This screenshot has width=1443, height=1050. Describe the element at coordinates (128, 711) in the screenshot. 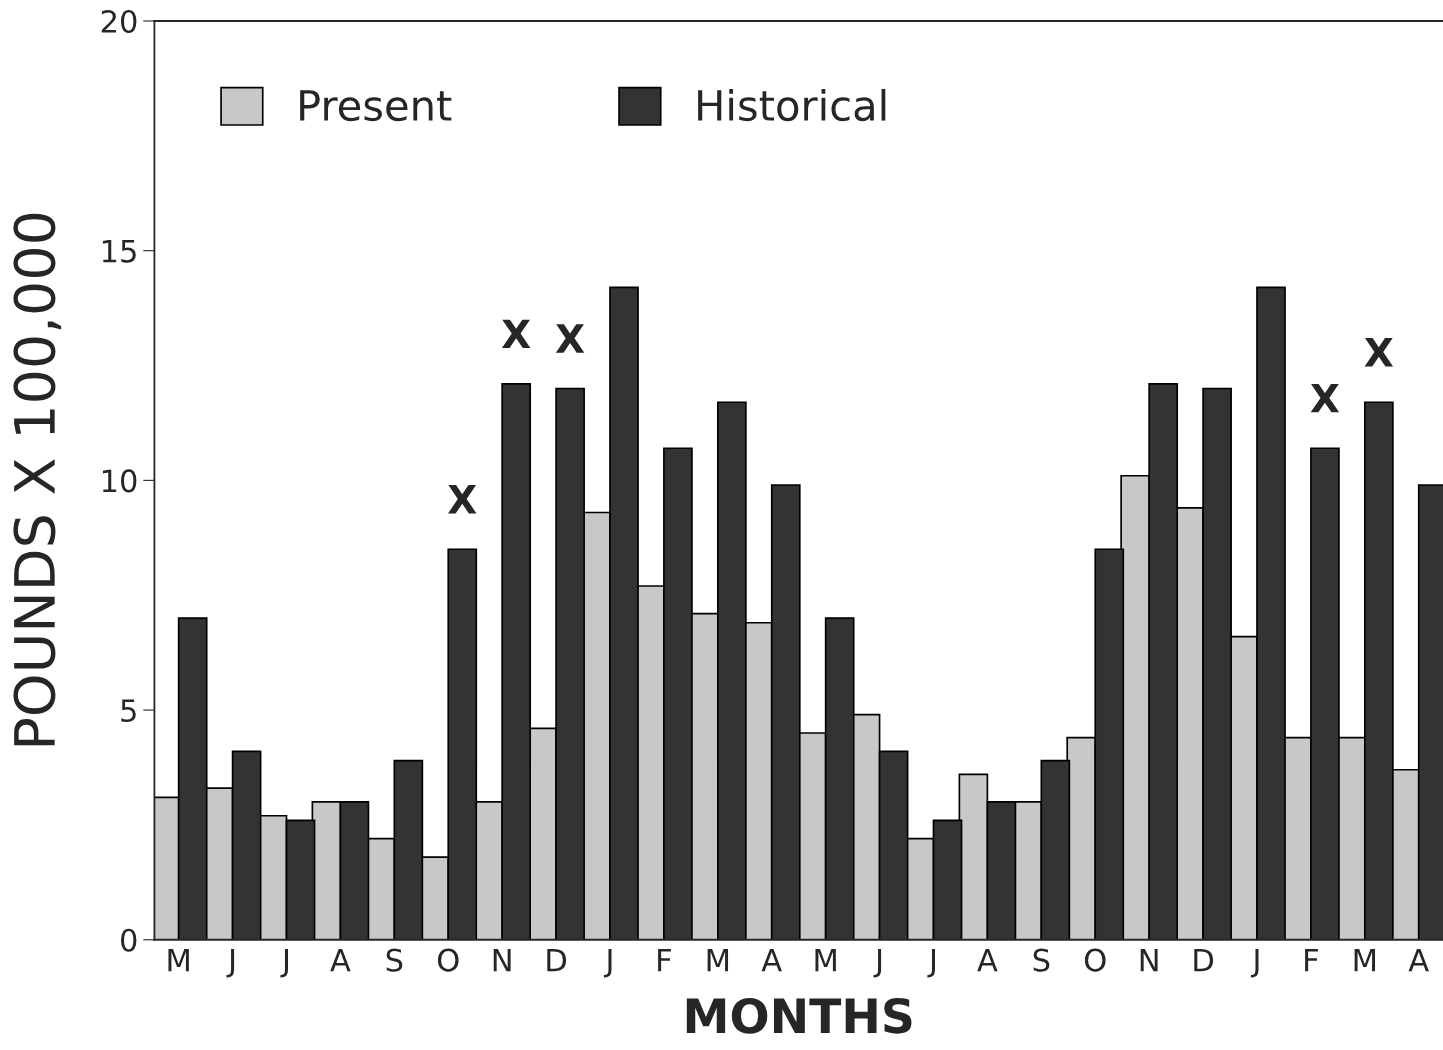

I see `y-tick-label: 5` at that location.